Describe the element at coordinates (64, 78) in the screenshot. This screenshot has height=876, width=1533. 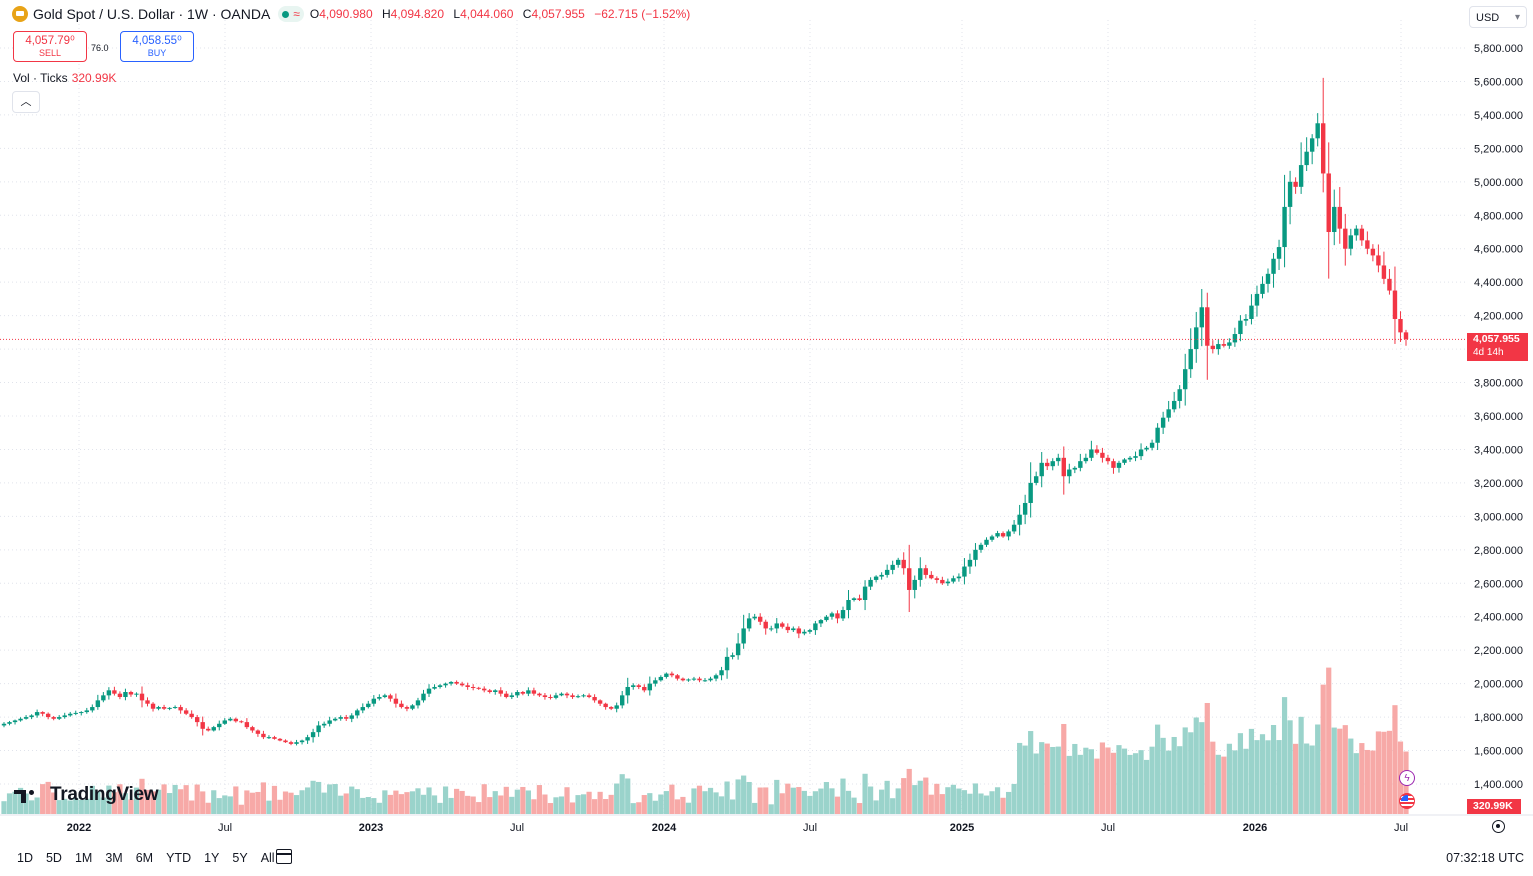
I see `volume-legend: Vol · Ticks 320.99K` at that location.